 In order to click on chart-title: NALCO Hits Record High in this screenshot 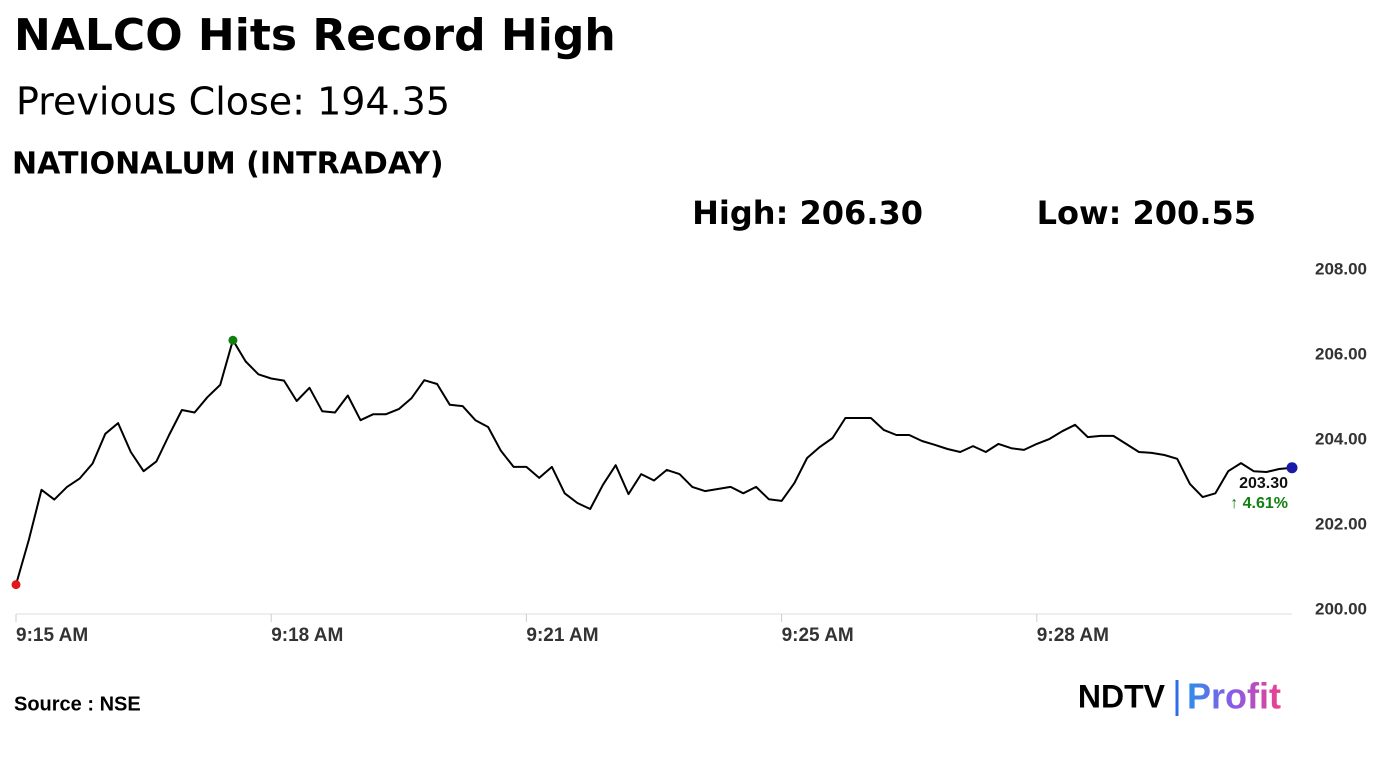, I will do `click(315, 35)`.